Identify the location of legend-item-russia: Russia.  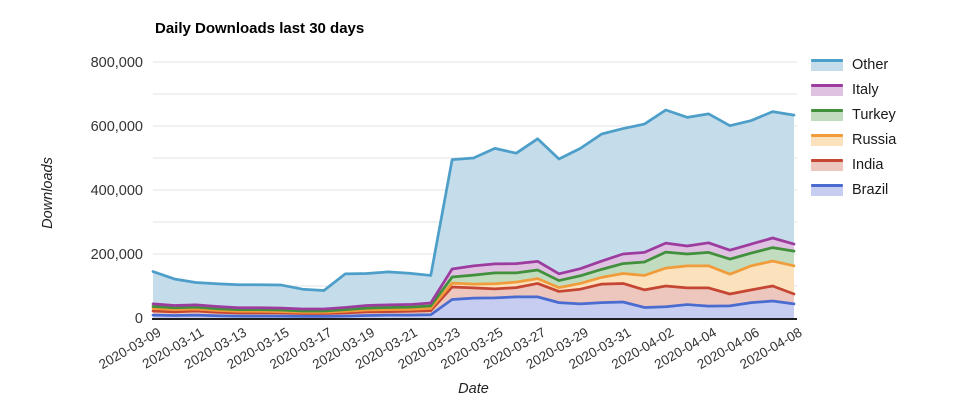
(853, 140).